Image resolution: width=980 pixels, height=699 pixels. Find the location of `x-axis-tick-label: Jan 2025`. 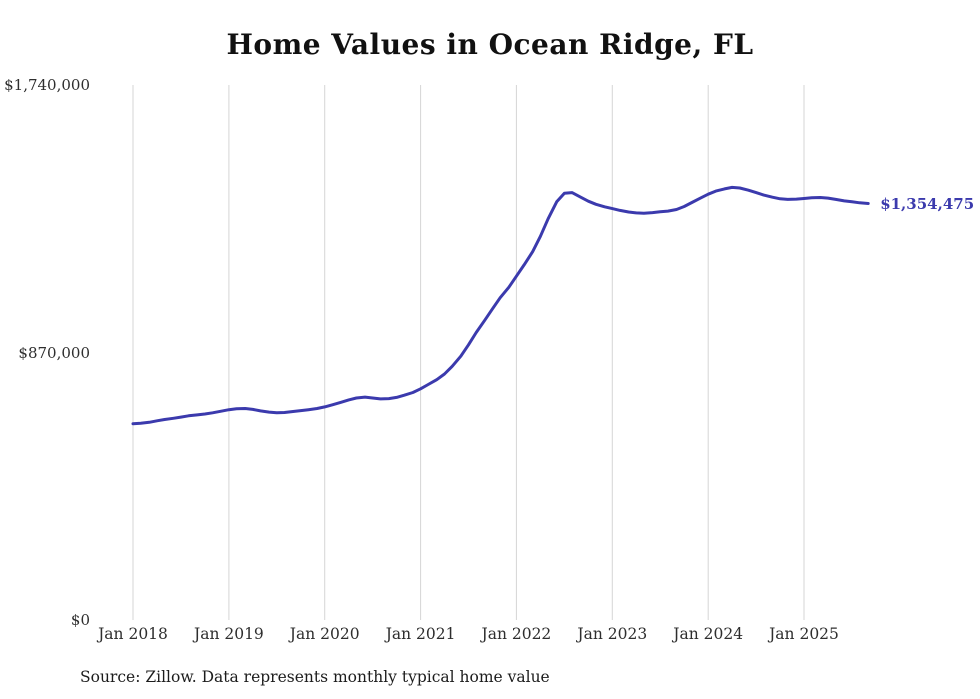

x-axis-tick-label: Jan 2025 is located at coordinates (804, 634).